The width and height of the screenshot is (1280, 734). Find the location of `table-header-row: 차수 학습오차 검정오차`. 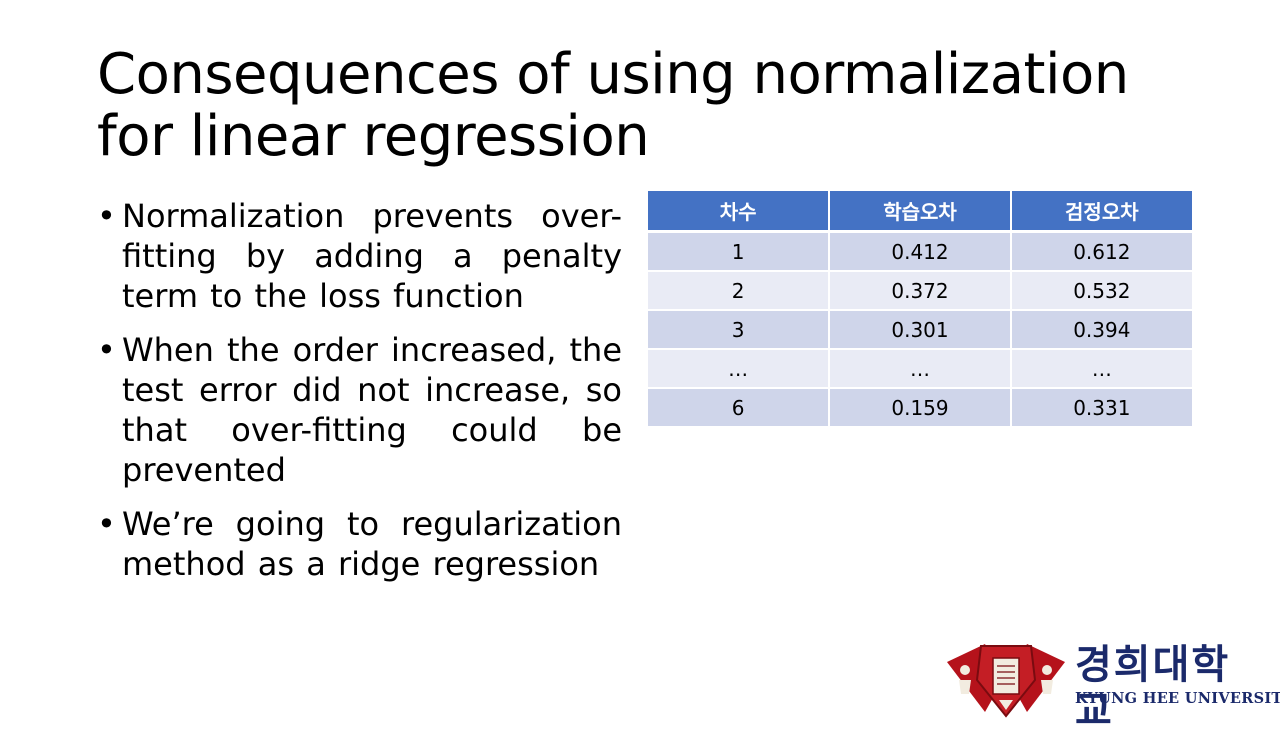

table-header-row: 차수 학습오차 검정오차 is located at coordinates (920, 212).